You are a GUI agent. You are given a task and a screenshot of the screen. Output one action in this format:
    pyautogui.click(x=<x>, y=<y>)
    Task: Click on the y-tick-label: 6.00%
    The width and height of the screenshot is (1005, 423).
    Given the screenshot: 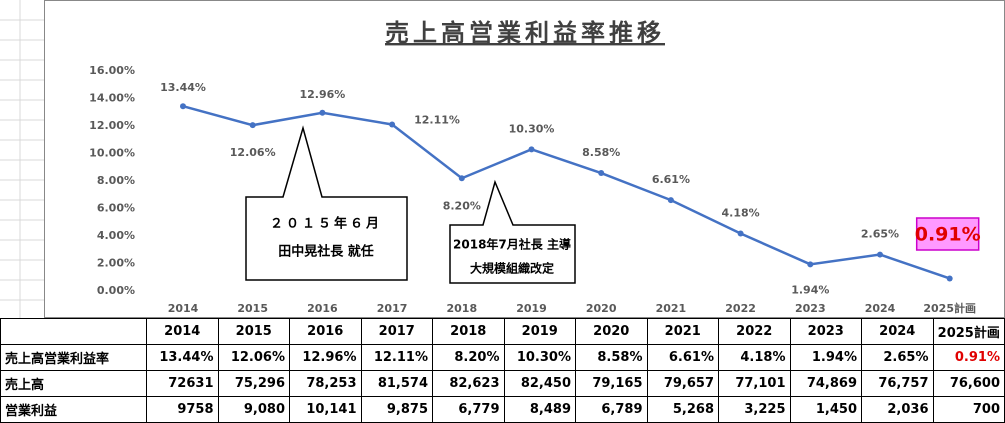 What is the action you would take?
    pyautogui.click(x=116, y=208)
    